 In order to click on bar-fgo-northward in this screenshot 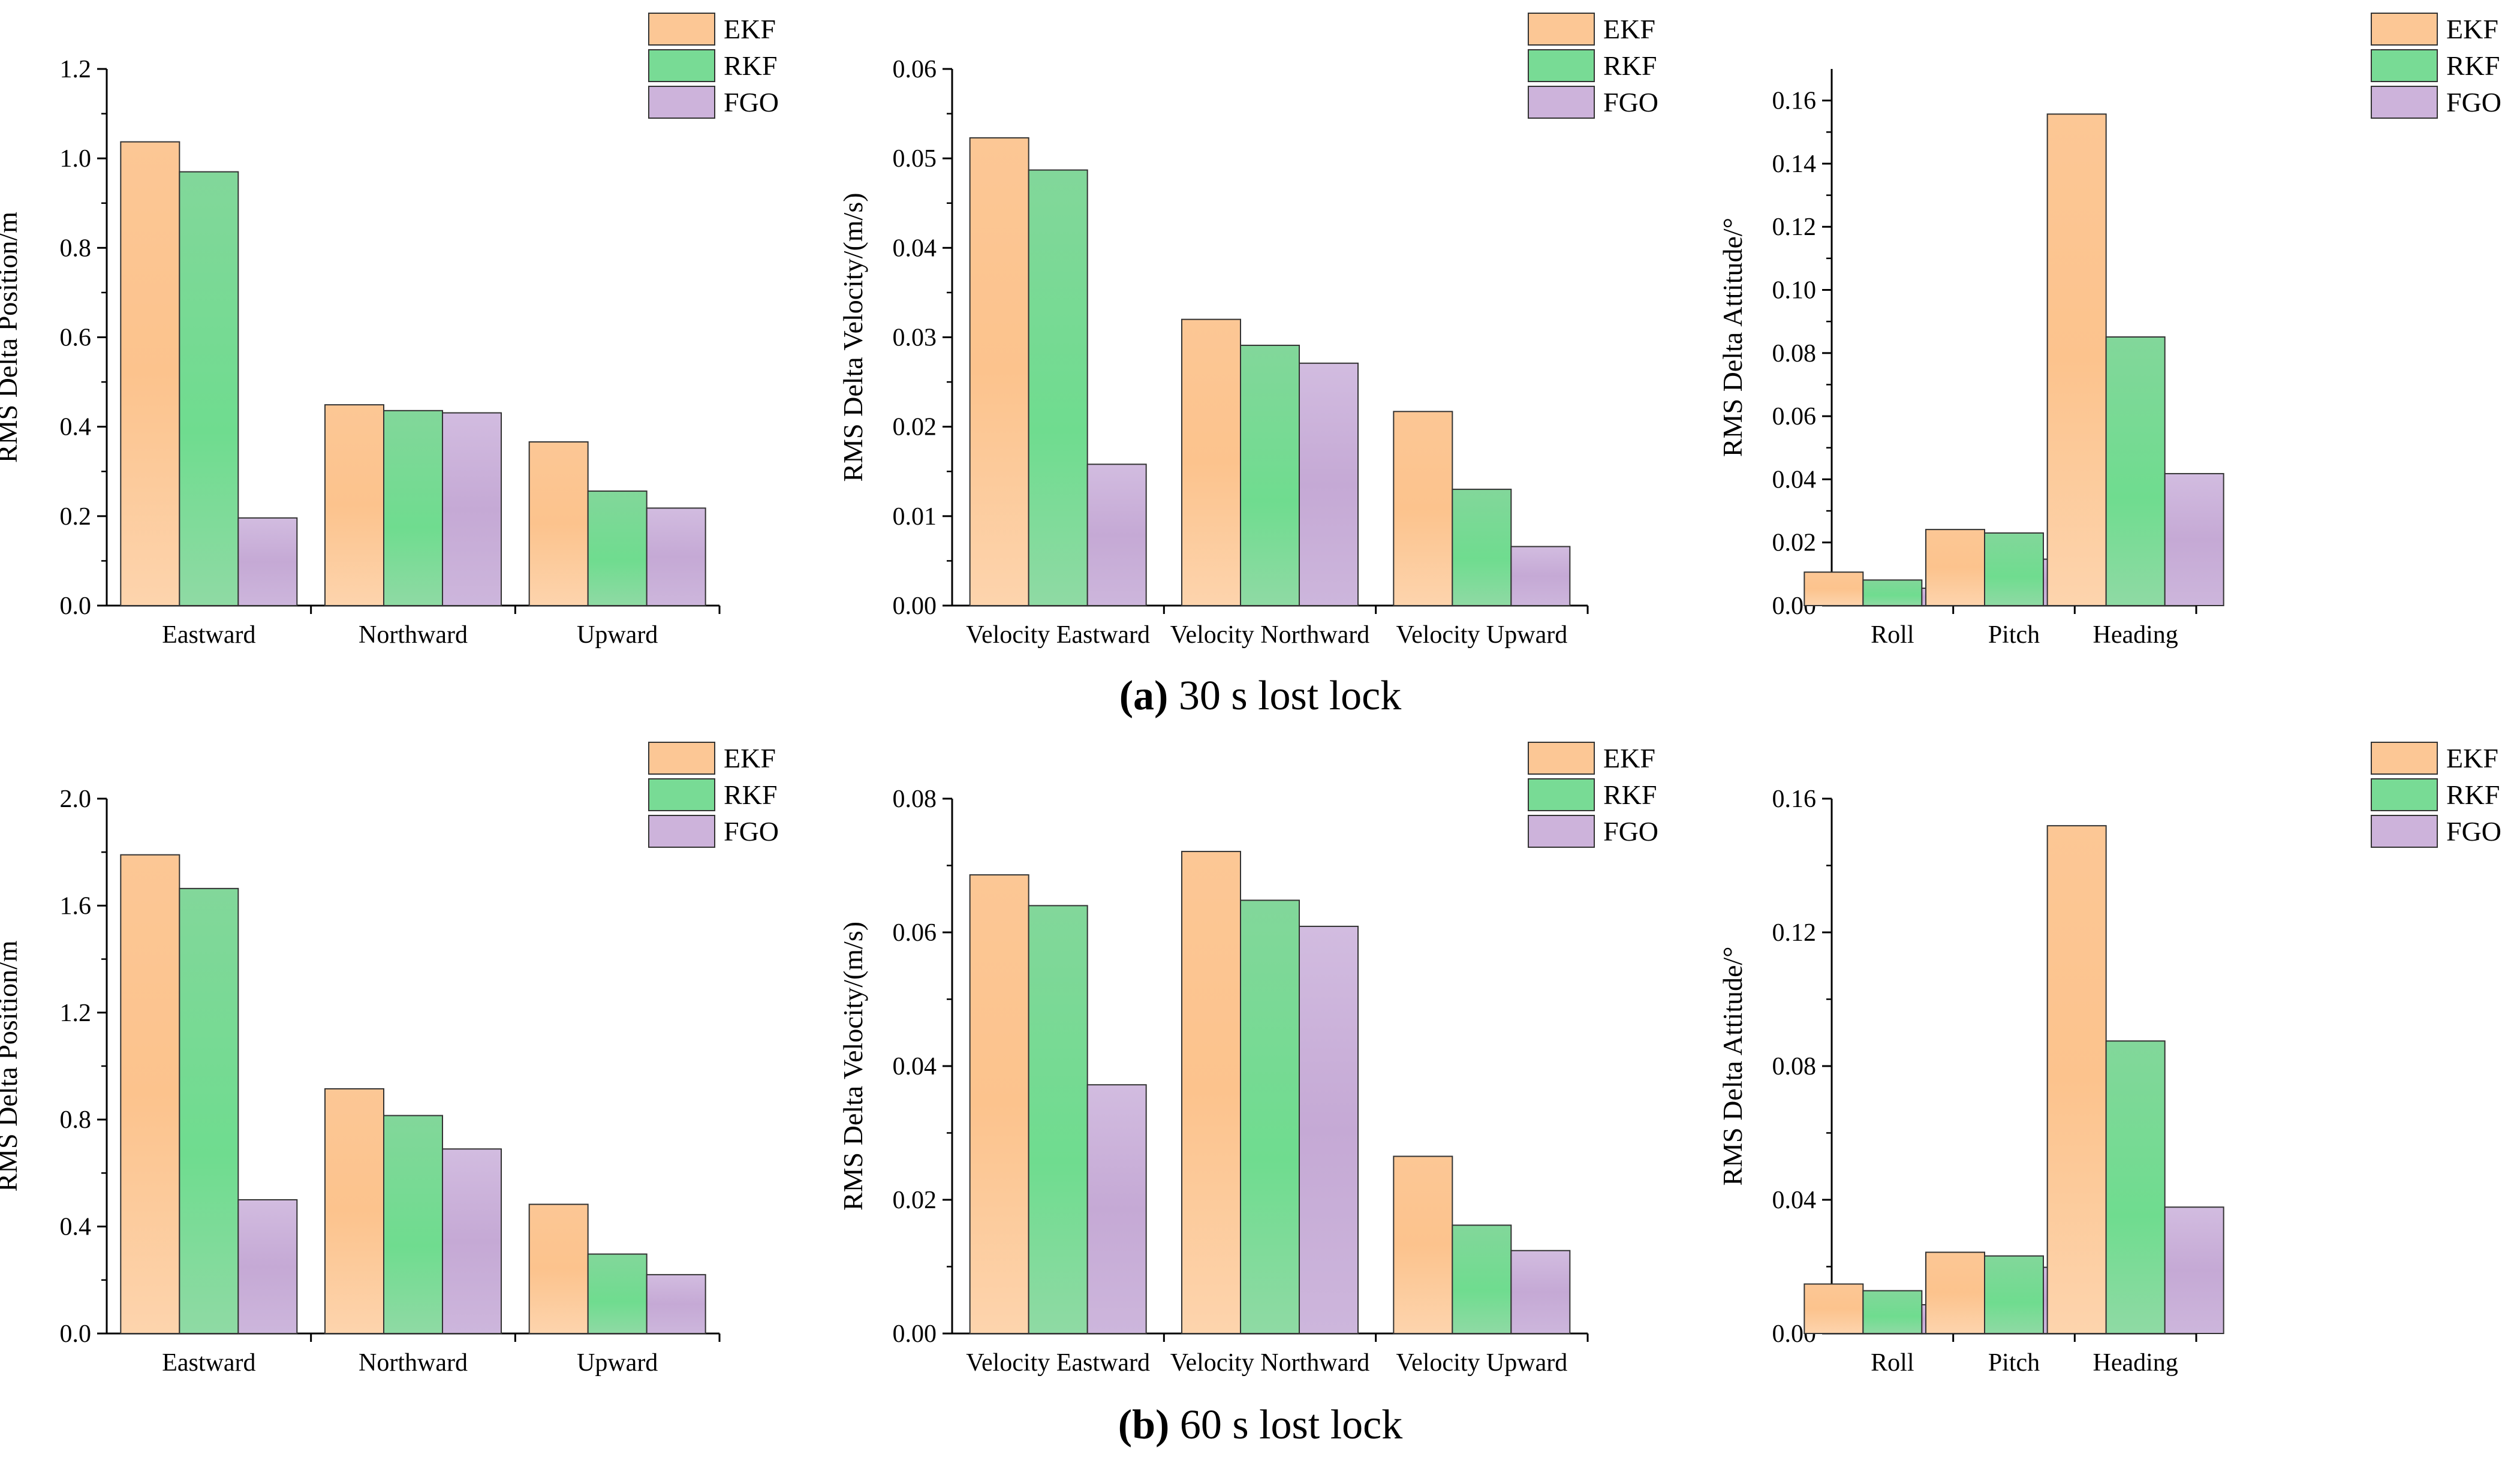, I will do `click(472, 1241)`.